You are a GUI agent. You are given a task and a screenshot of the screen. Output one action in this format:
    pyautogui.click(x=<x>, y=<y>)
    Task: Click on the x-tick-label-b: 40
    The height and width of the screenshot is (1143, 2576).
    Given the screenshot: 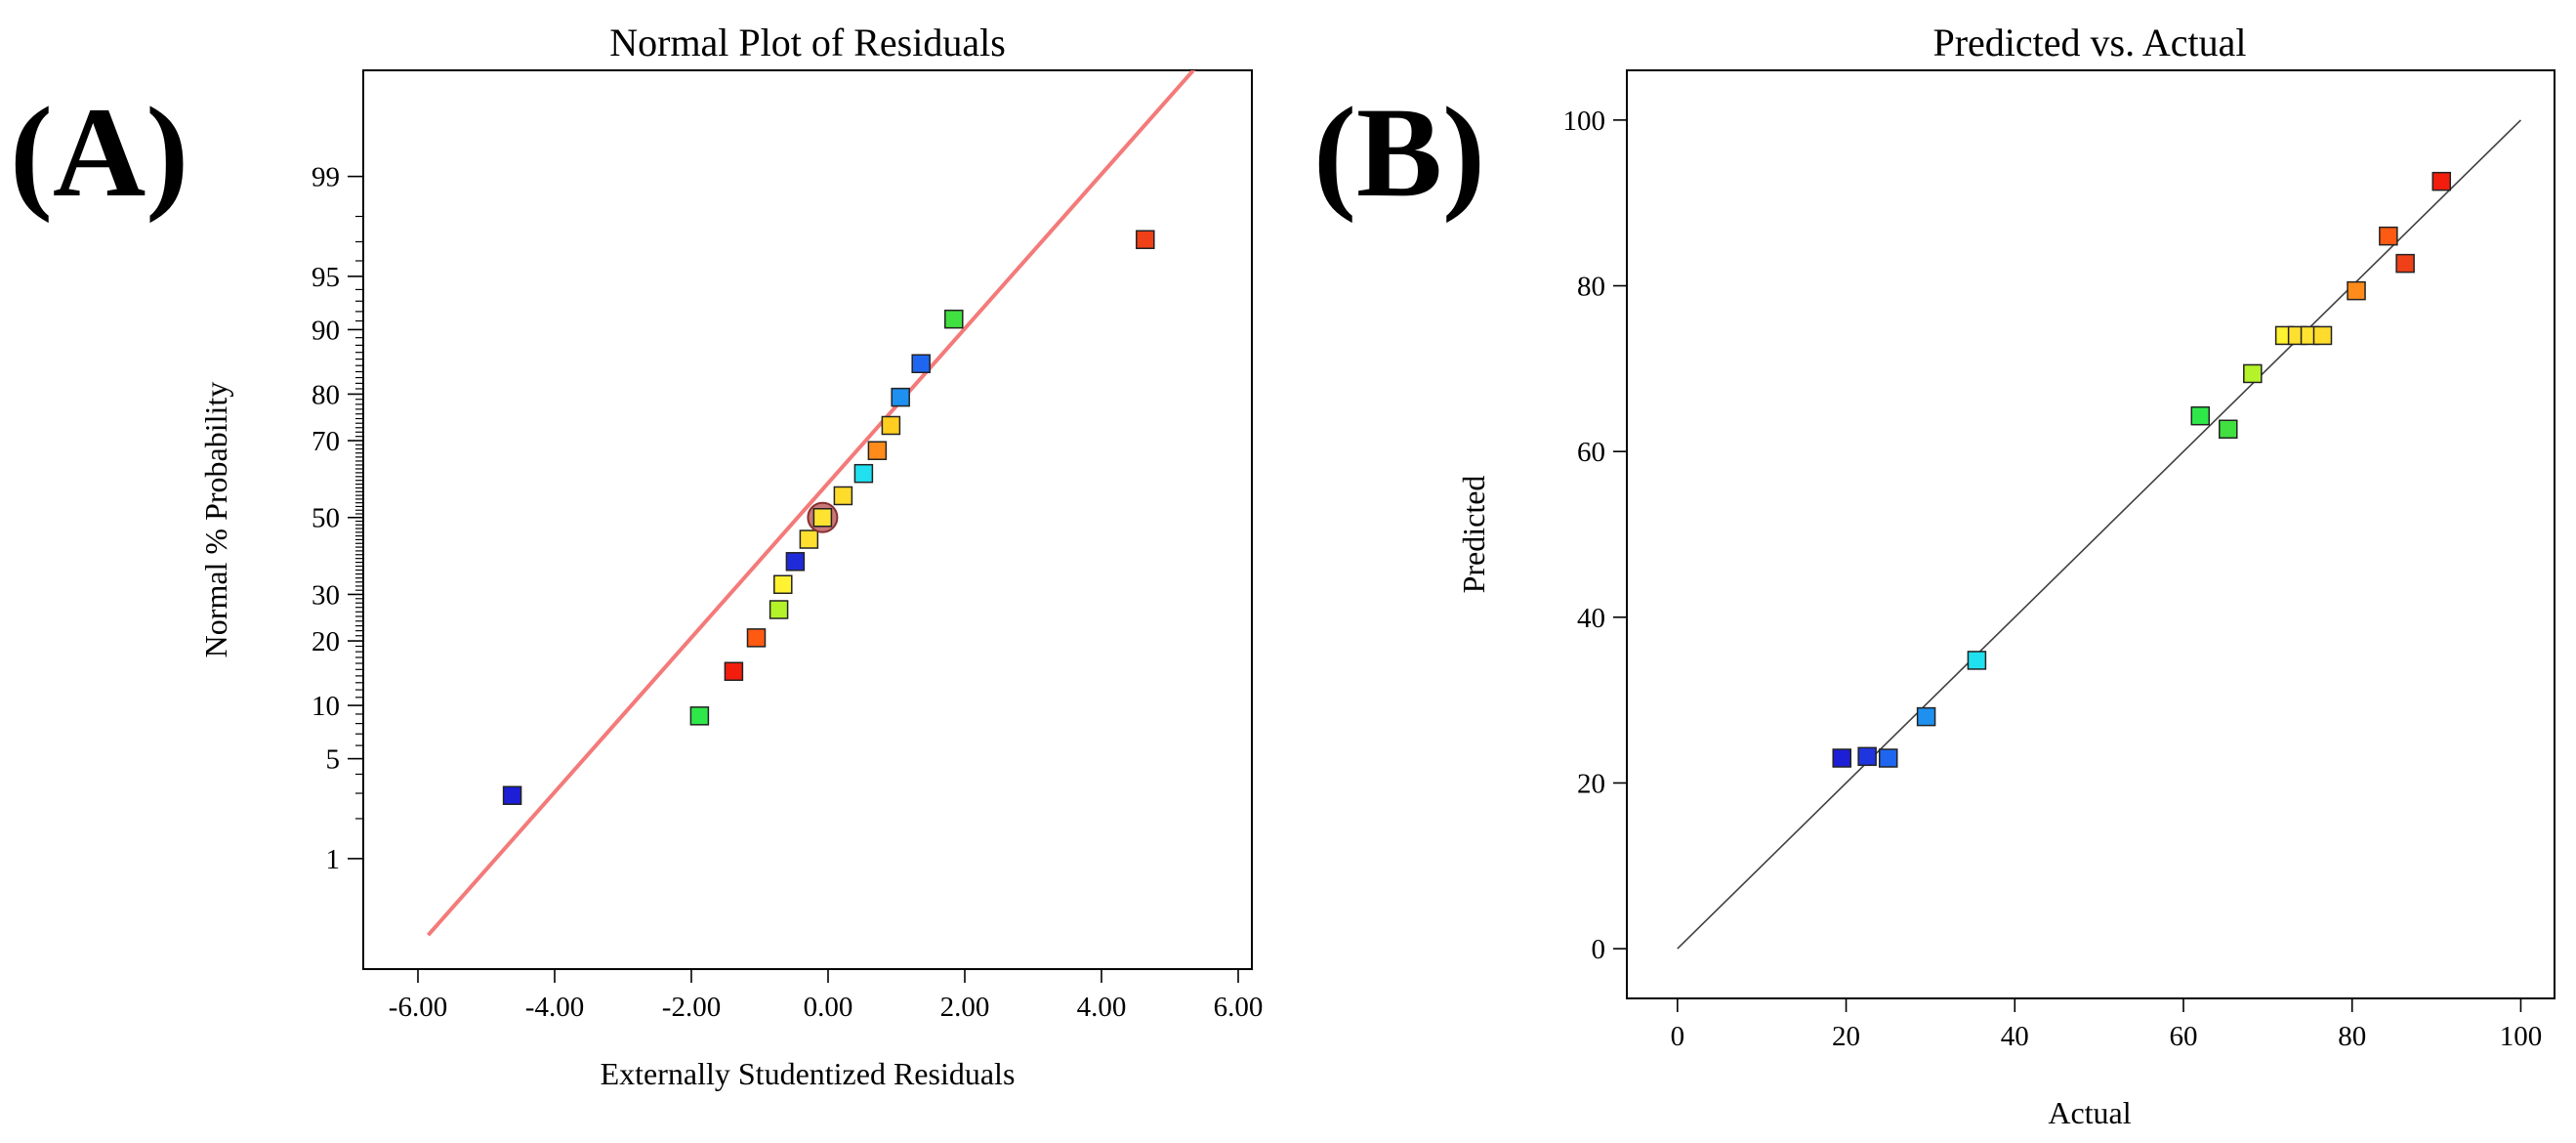 What is the action you would take?
    pyautogui.click(x=2015, y=1036)
    